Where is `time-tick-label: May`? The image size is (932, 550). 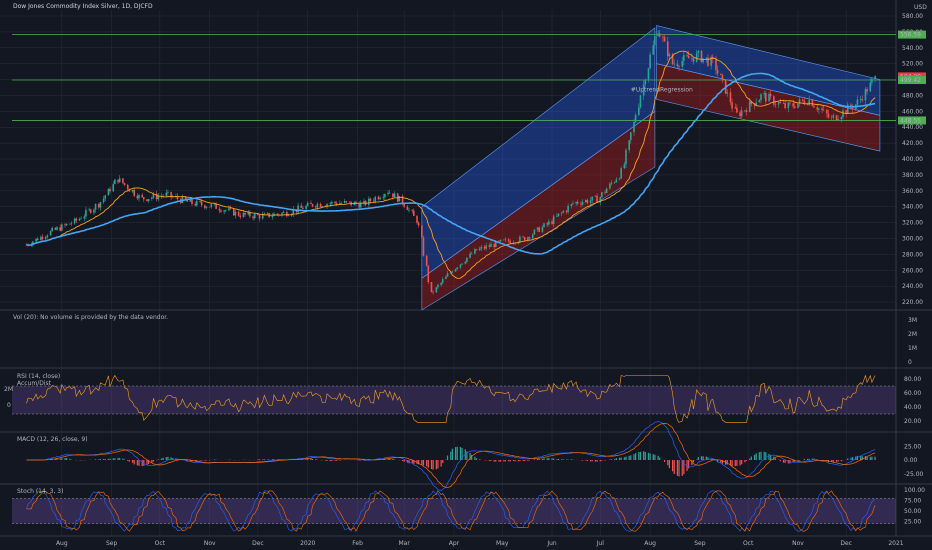 time-tick-label: May is located at coordinates (502, 543).